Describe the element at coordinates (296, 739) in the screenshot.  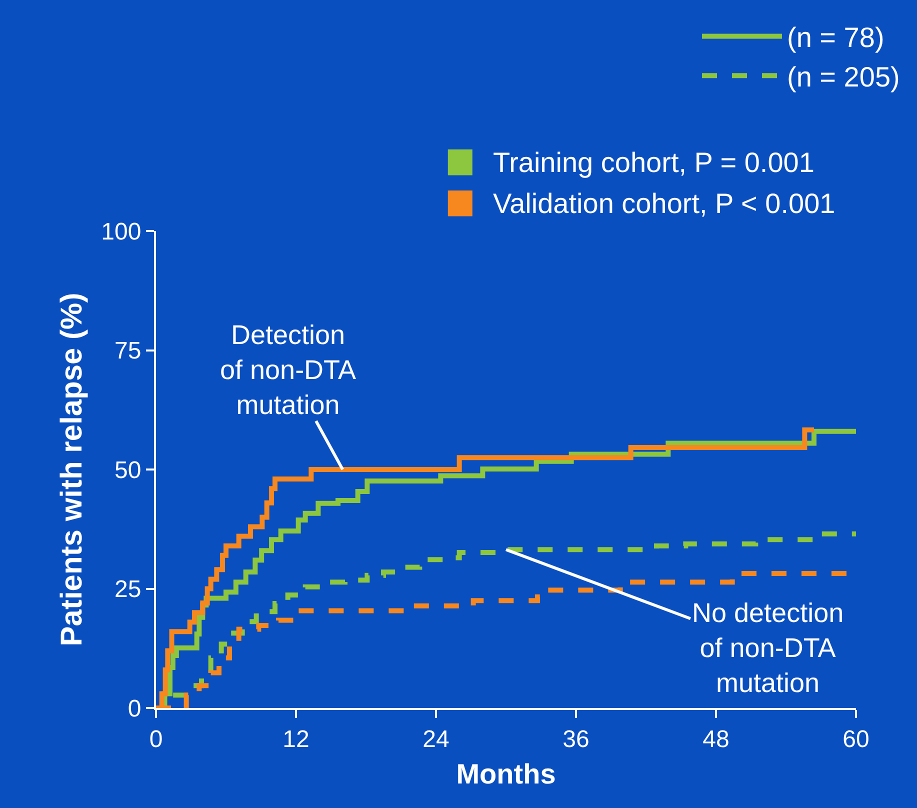
I see `x-tick-label: 12` at that location.